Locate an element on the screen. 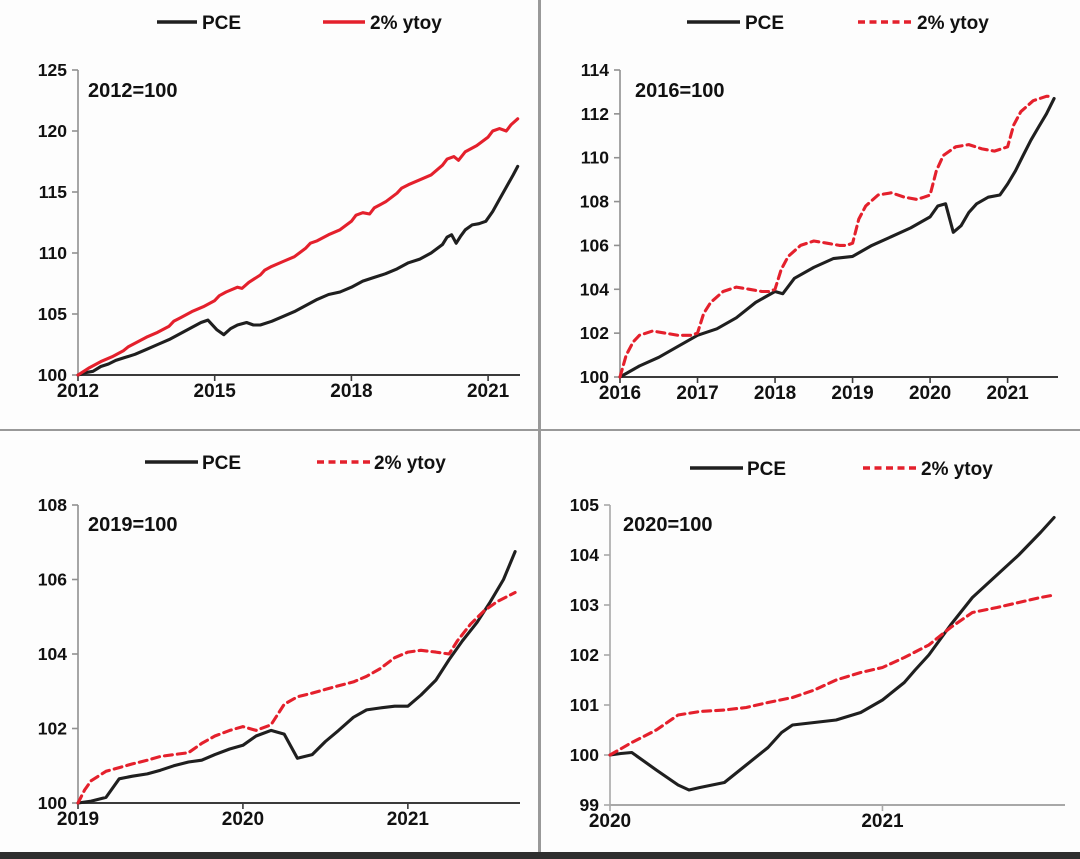  base-year-annotation: 2012=100 is located at coordinates (133, 91).